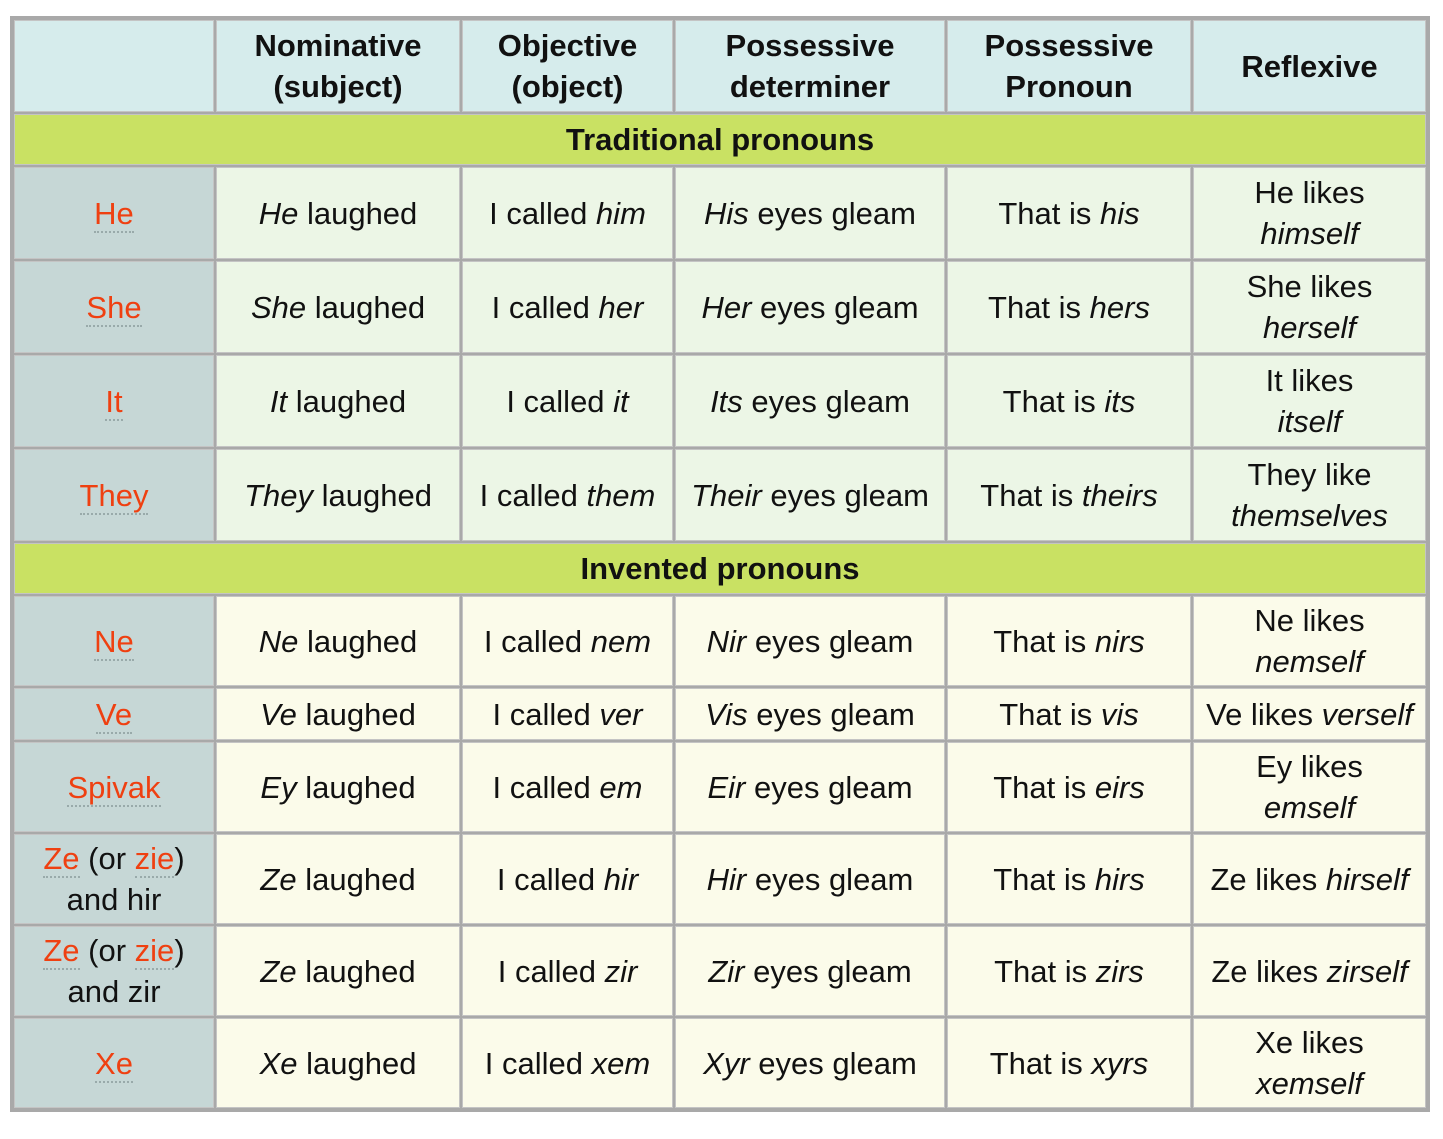 The image size is (1443, 1139). What do you see at coordinates (1120, 213) in the screenshot?
I see `cell-italic: his` at bounding box center [1120, 213].